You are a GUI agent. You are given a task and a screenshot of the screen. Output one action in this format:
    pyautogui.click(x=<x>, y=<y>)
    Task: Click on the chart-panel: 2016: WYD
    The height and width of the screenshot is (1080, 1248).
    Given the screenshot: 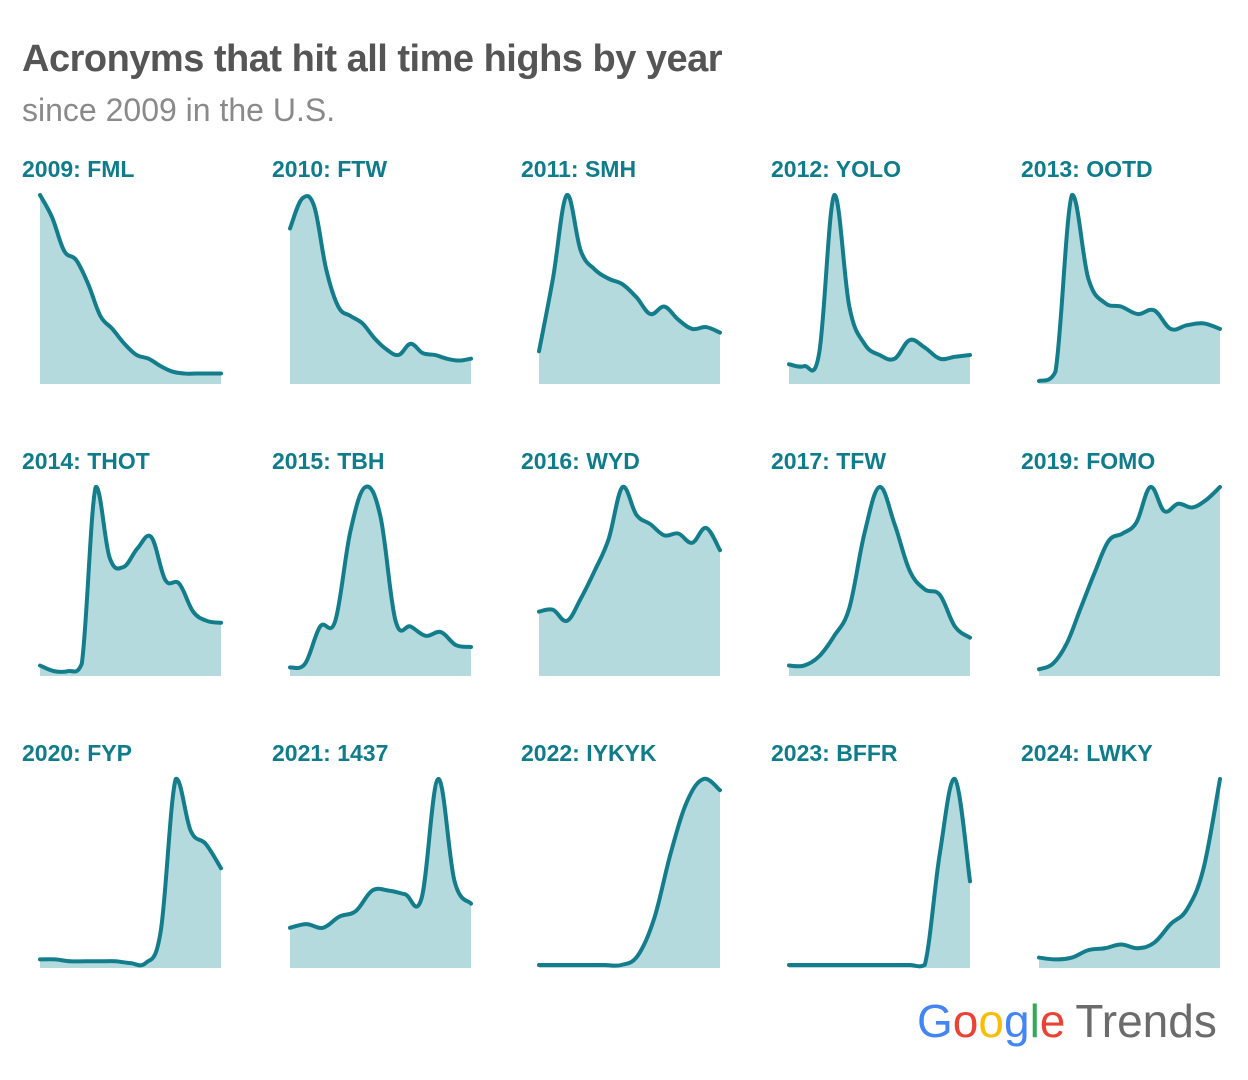 What is the action you would take?
    pyautogui.click(x=636, y=578)
    